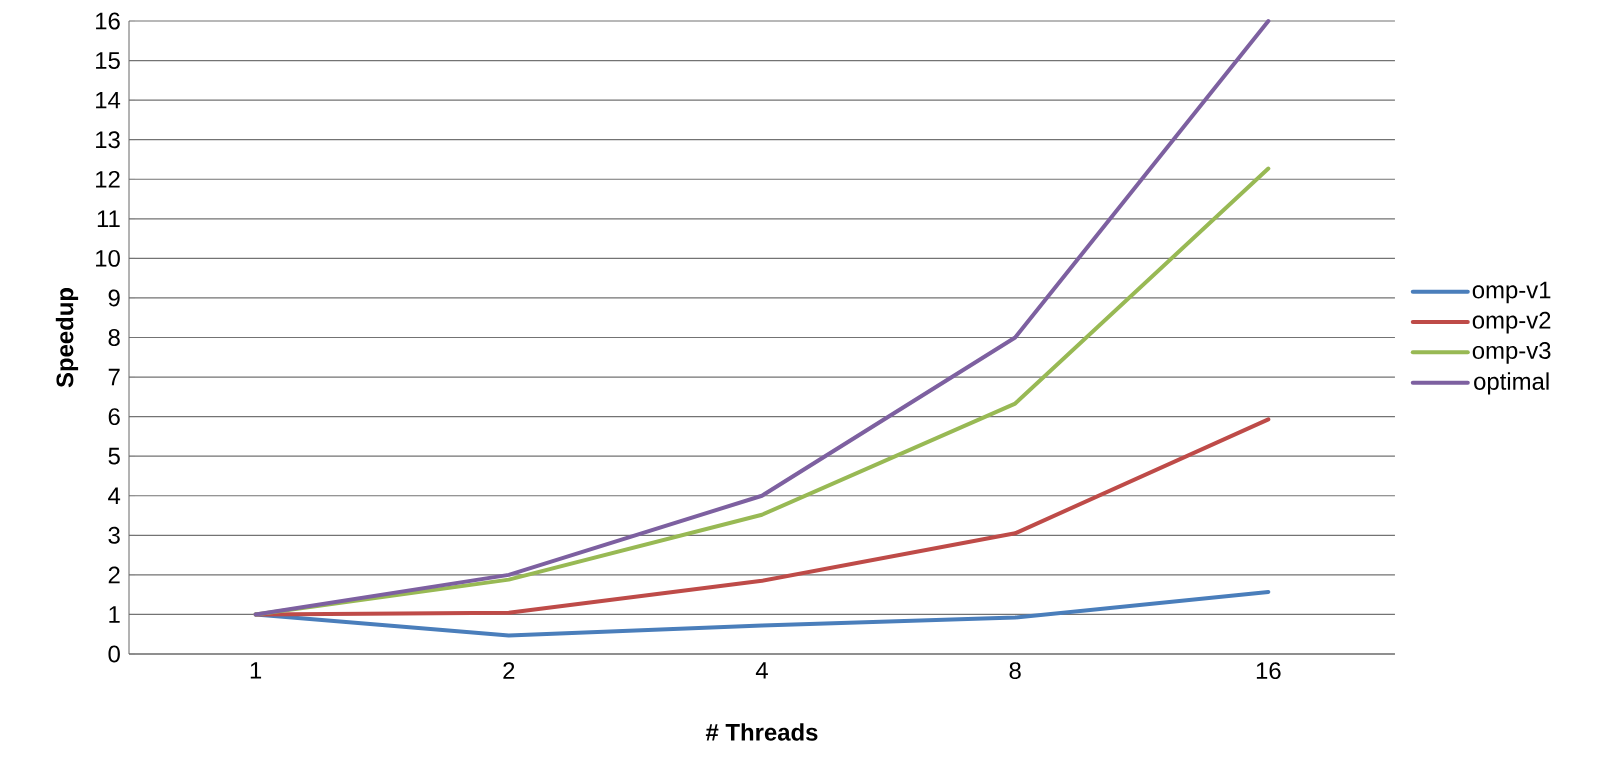 This screenshot has height=771, width=1614. What do you see at coordinates (108, 258) in the screenshot?
I see `y-tick-label: 10` at bounding box center [108, 258].